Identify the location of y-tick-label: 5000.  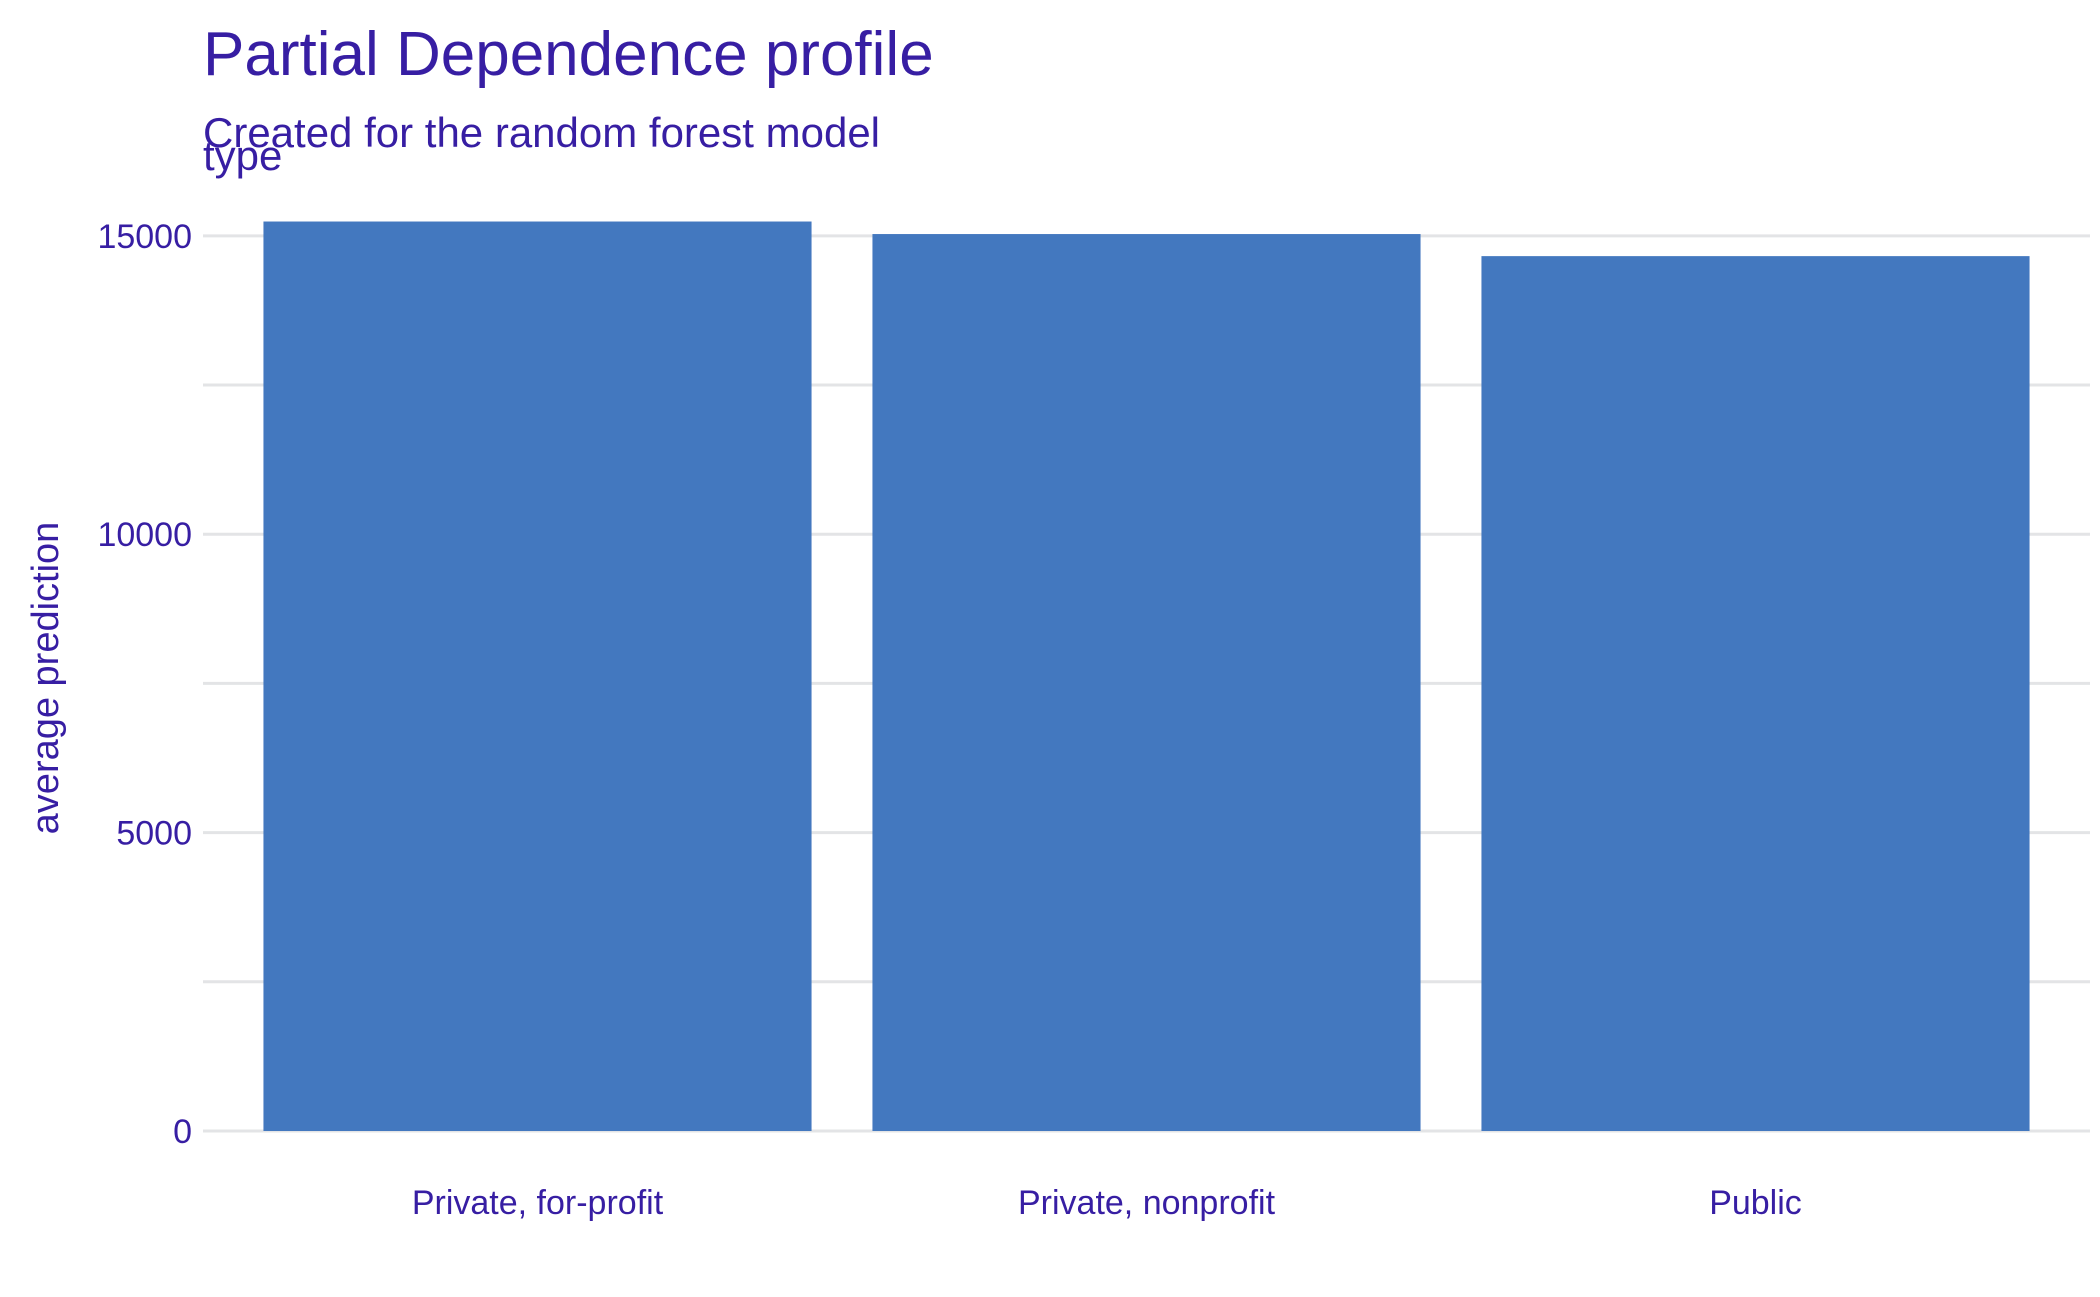
(154, 834).